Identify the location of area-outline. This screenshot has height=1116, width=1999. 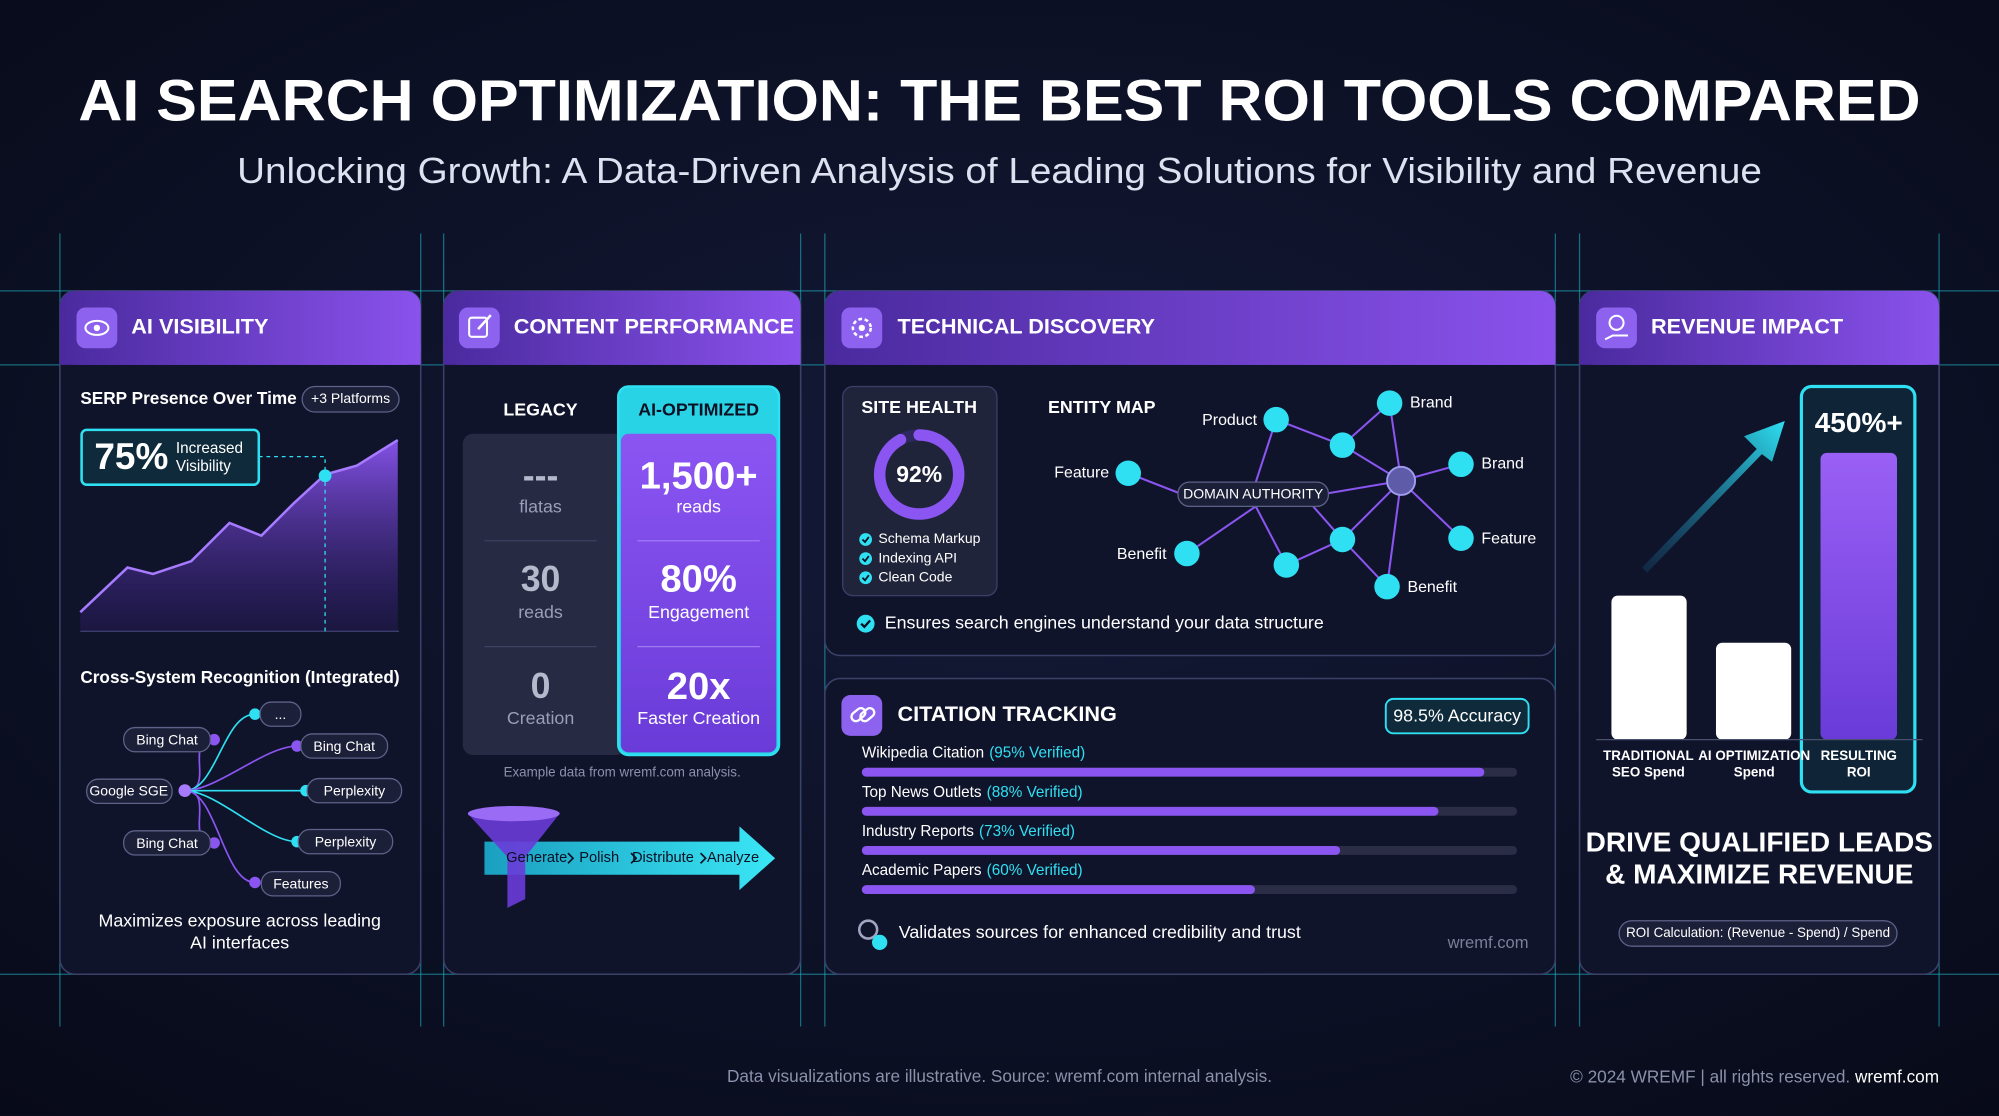
(239, 526).